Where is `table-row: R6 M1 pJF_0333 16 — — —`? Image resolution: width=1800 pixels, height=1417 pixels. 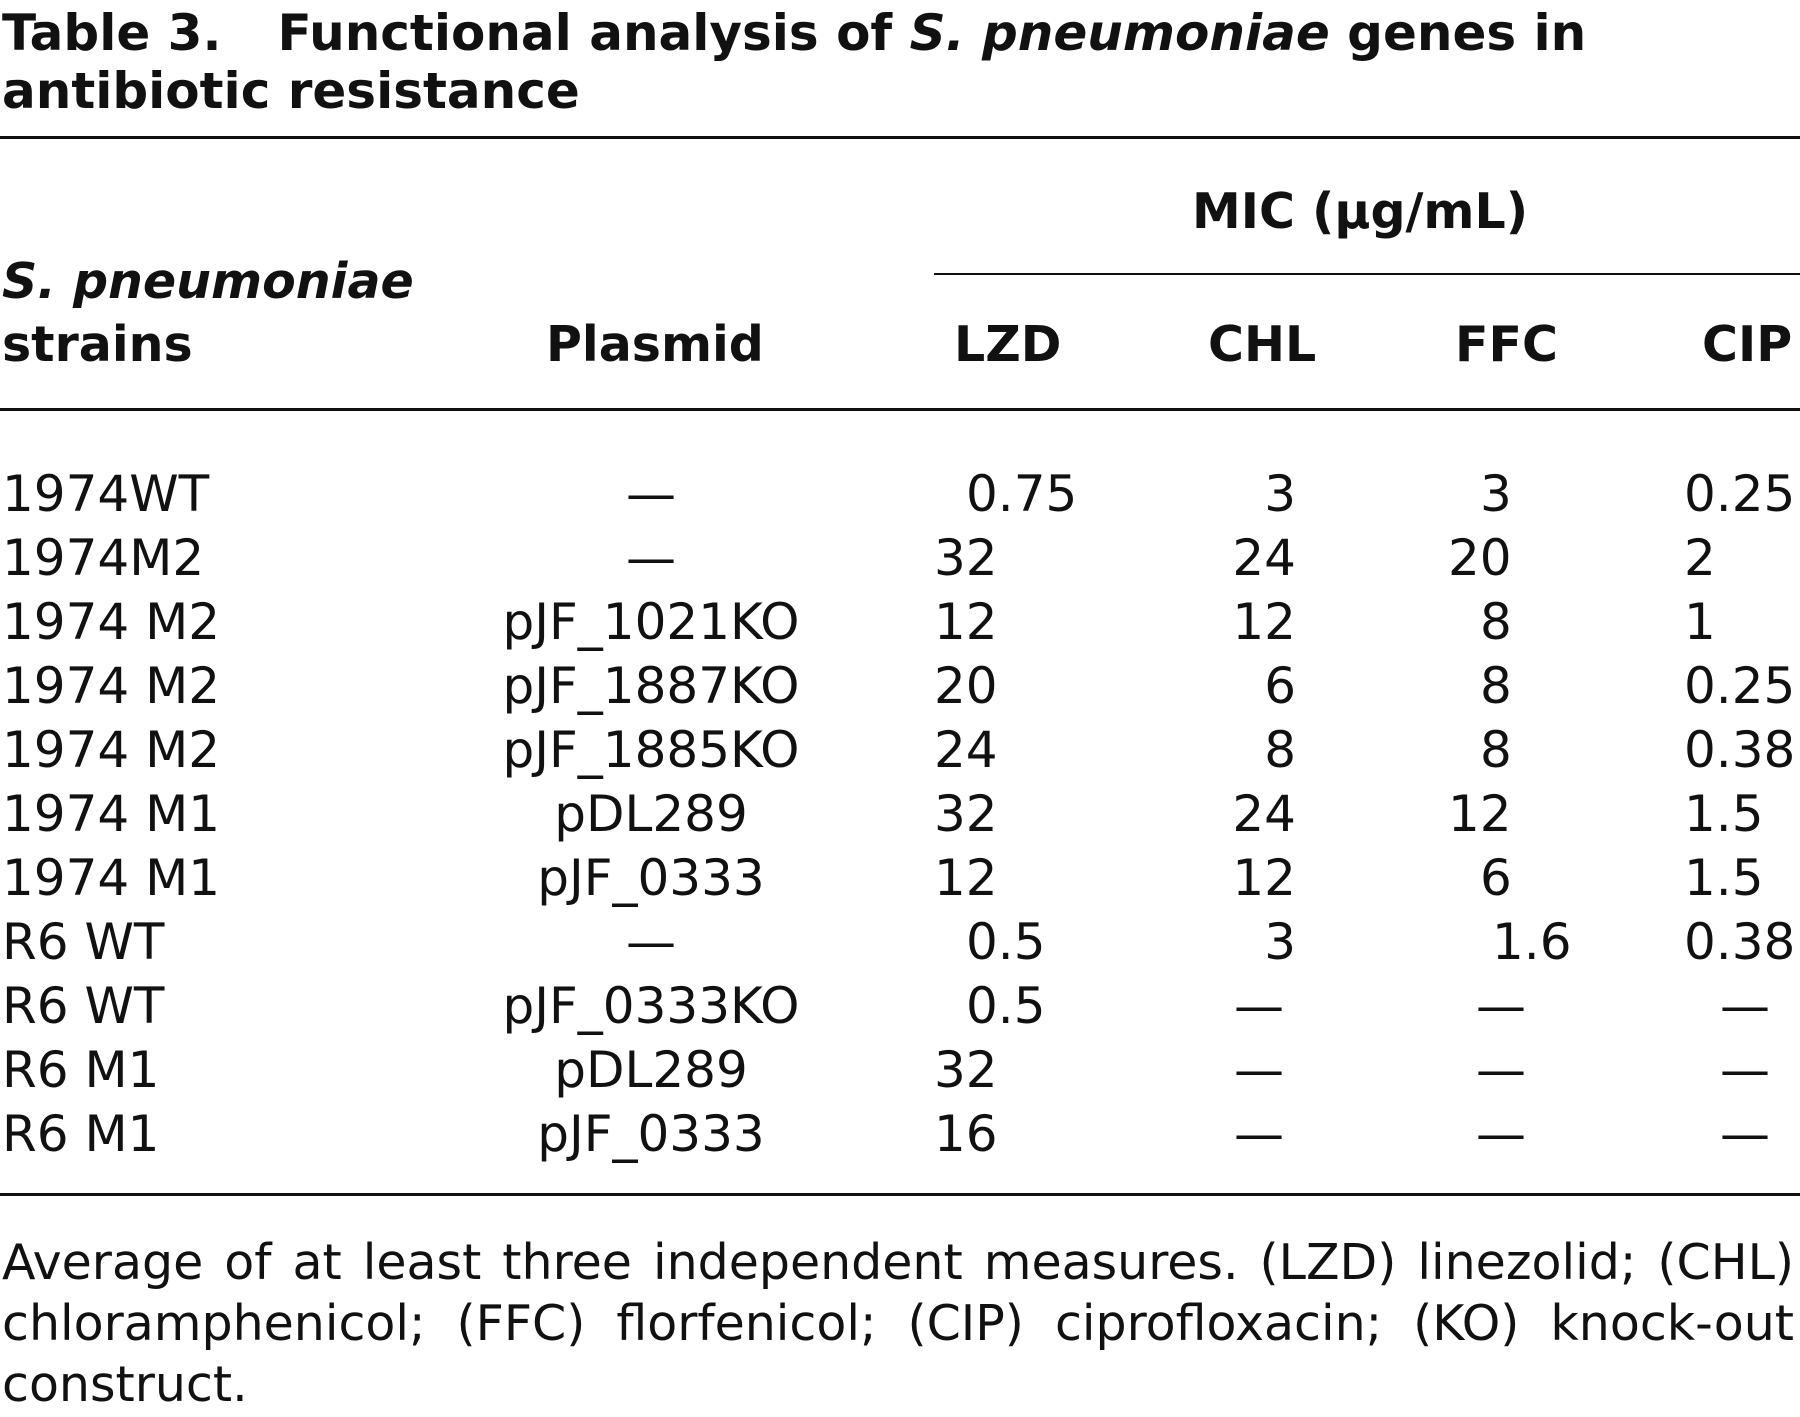
table-row: R6 M1 pJF_0333 16 — — — is located at coordinates (900, 1134).